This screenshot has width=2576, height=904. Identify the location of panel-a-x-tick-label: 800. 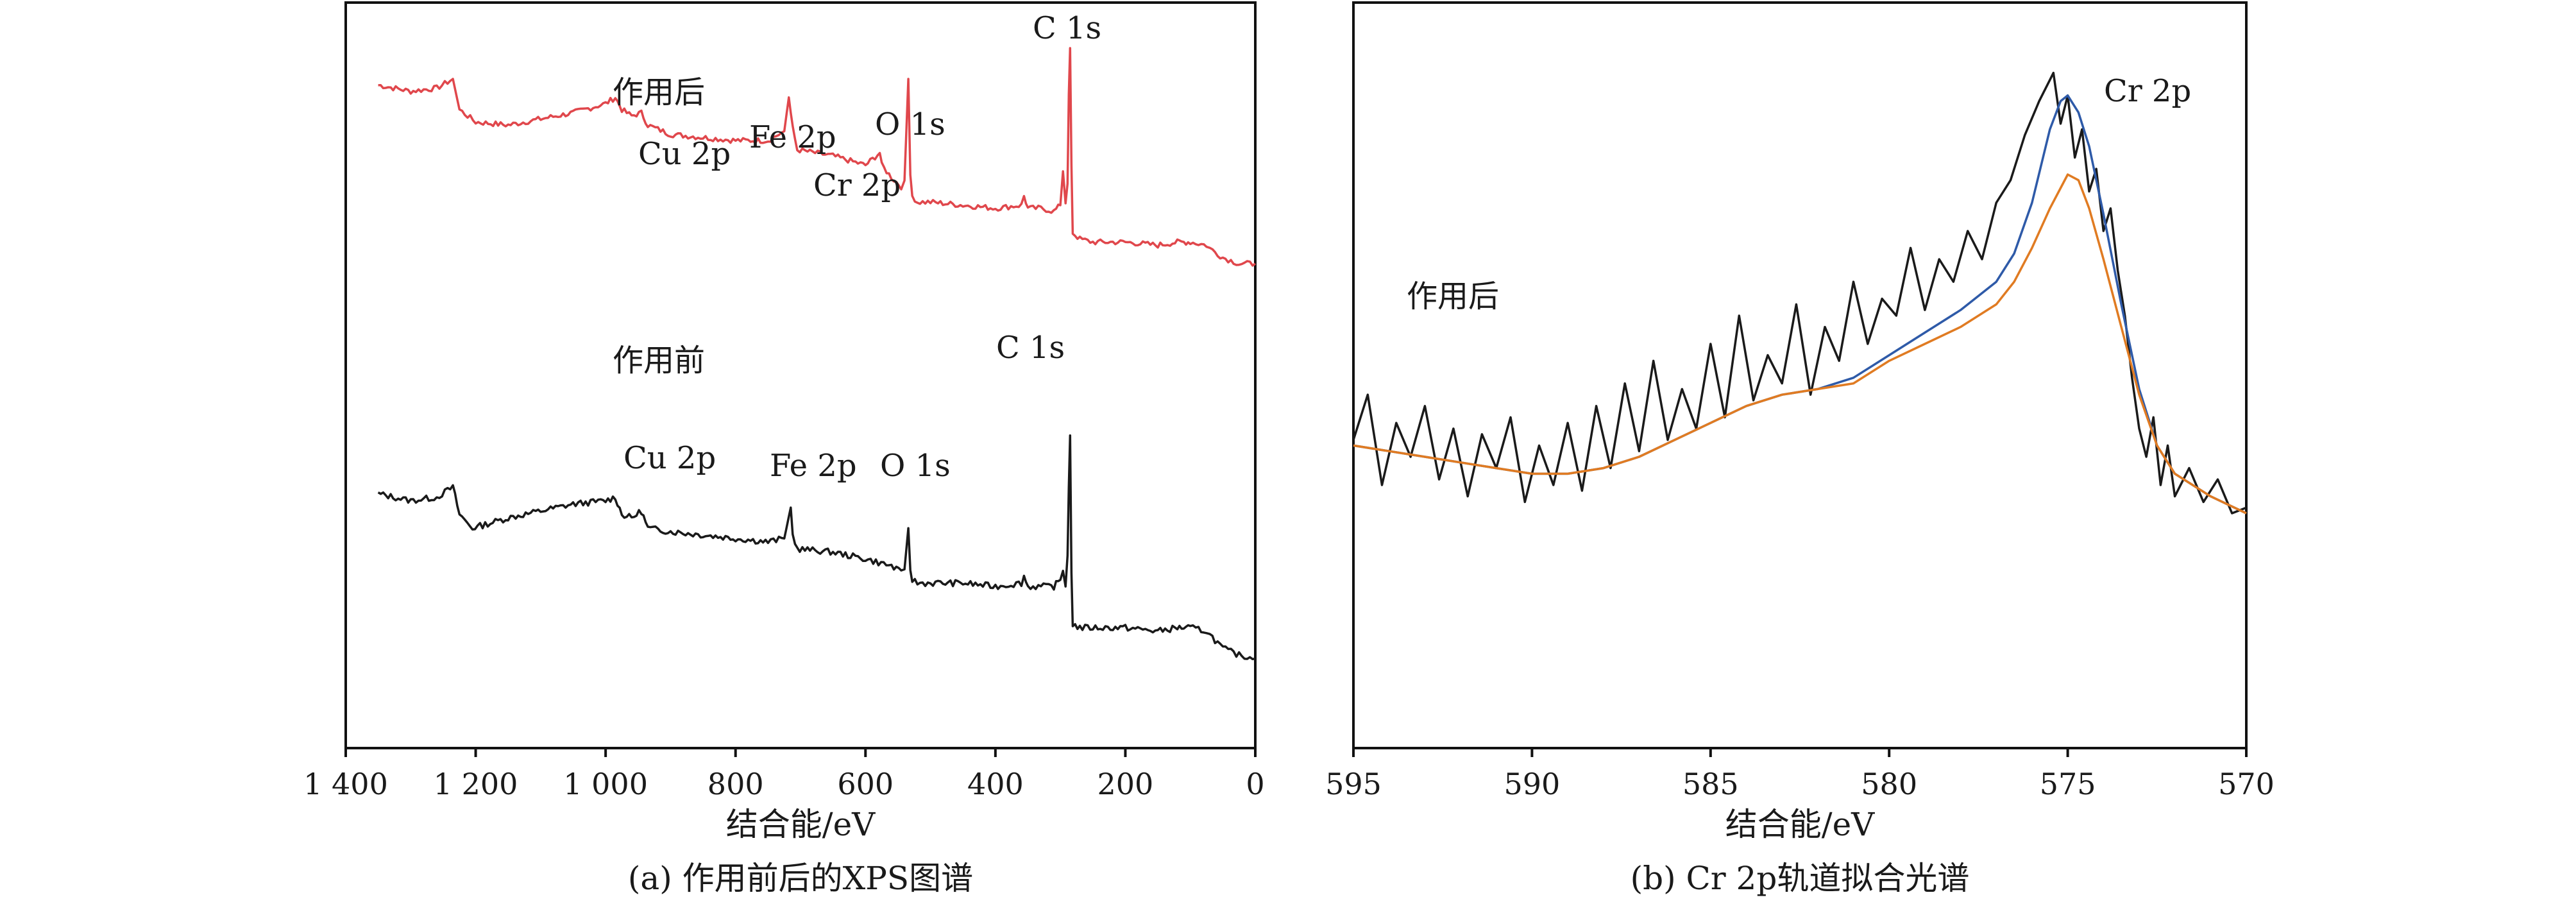
(736, 784).